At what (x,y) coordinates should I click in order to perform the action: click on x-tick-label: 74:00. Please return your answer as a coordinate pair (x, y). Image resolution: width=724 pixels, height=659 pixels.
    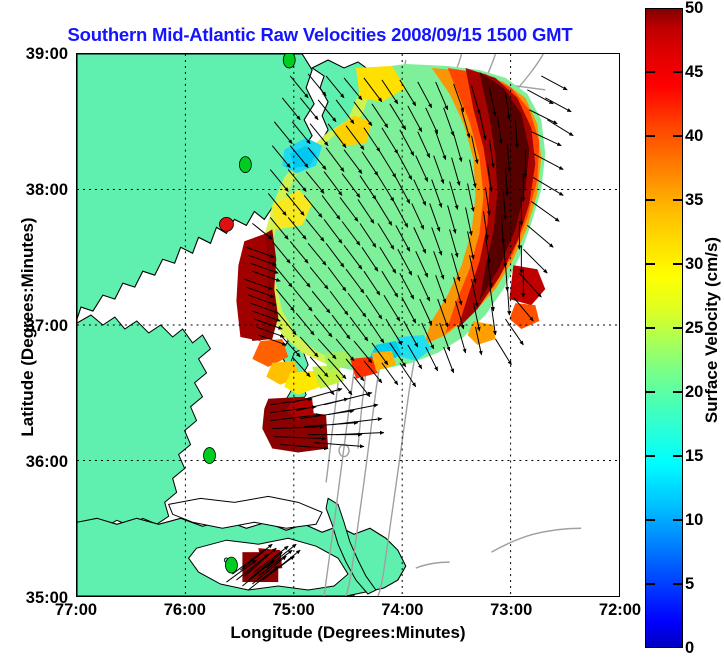
    Looking at the image, I should click on (402, 610).